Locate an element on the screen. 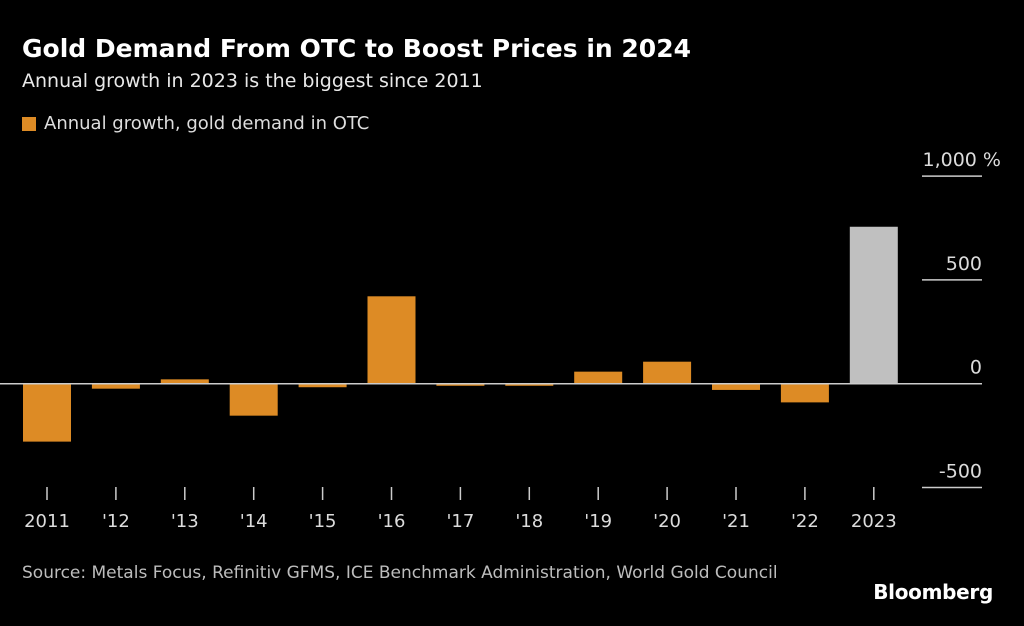 Image resolution: width=1024 pixels, height=626 pixels. y-tick-label: 0 is located at coordinates (976, 368).